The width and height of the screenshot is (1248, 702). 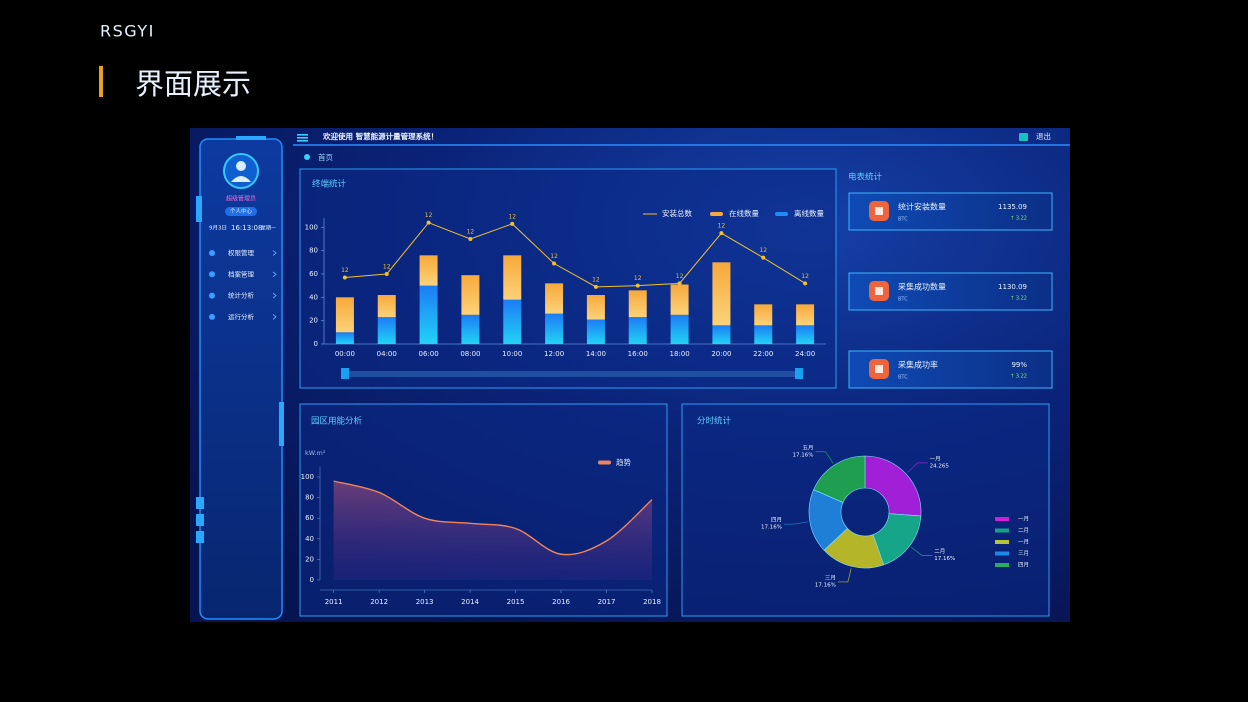 What do you see at coordinates (607, 602) in the screenshot?
I see `x-tick-label: 2017` at bounding box center [607, 602].